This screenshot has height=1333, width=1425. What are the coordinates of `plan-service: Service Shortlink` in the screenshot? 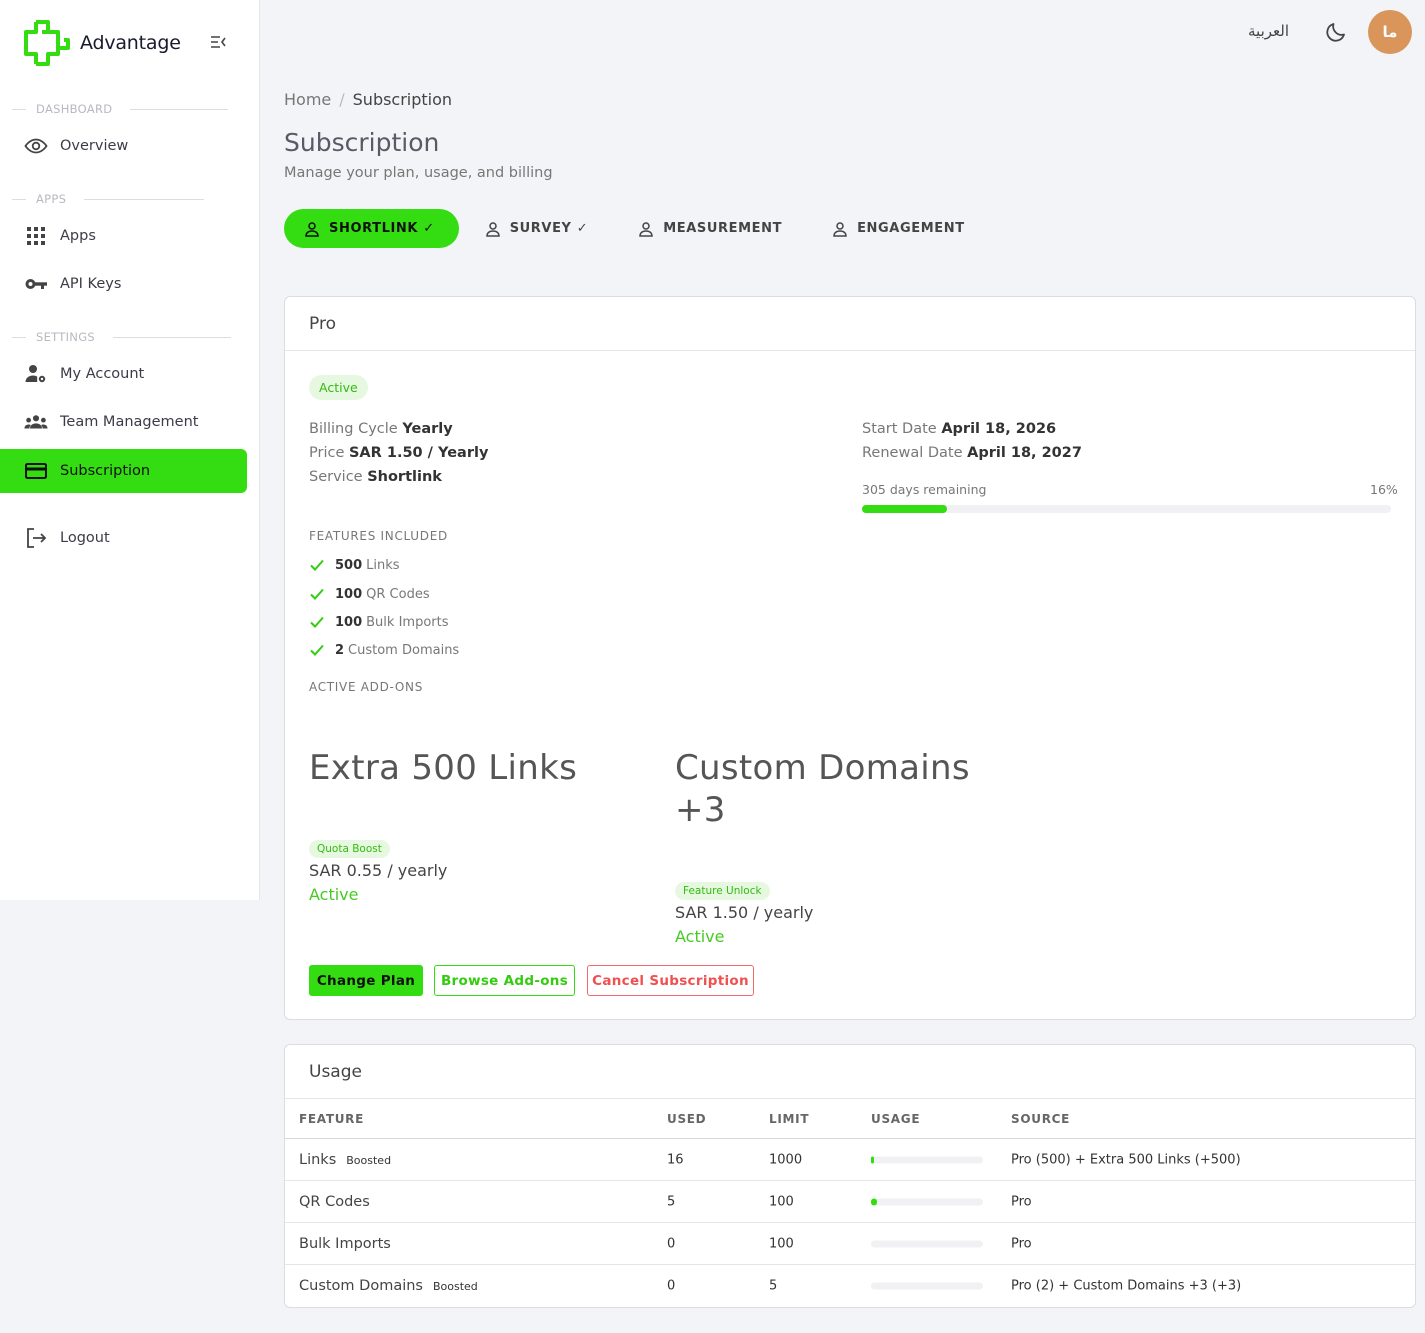 It's located at (375, 477).